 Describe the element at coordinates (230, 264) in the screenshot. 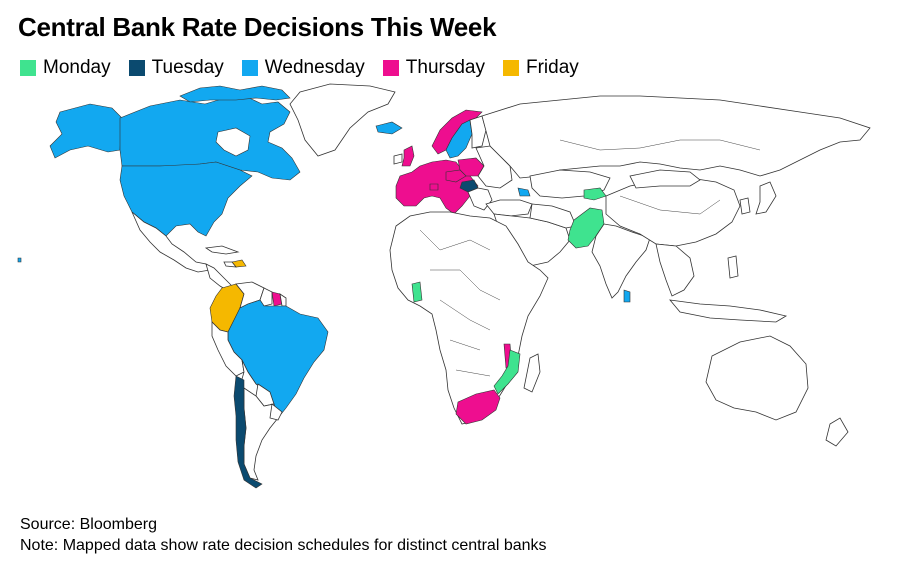

I see `haiti` at that location.